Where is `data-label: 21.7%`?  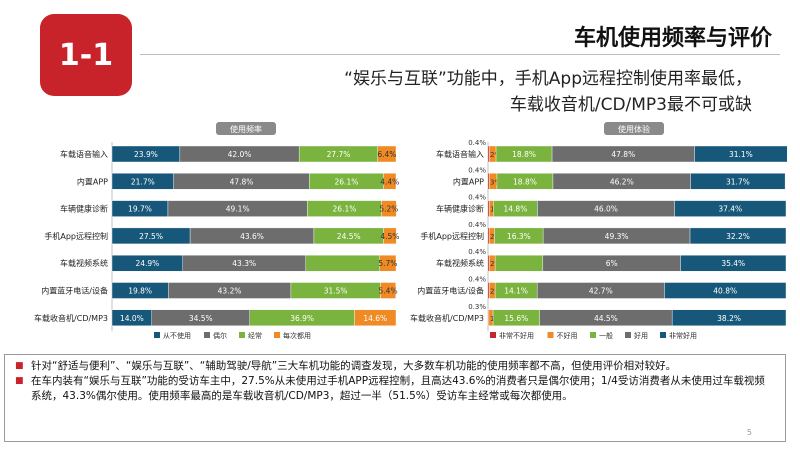 data-label: 21.7% is located at coordinates (143, 181).